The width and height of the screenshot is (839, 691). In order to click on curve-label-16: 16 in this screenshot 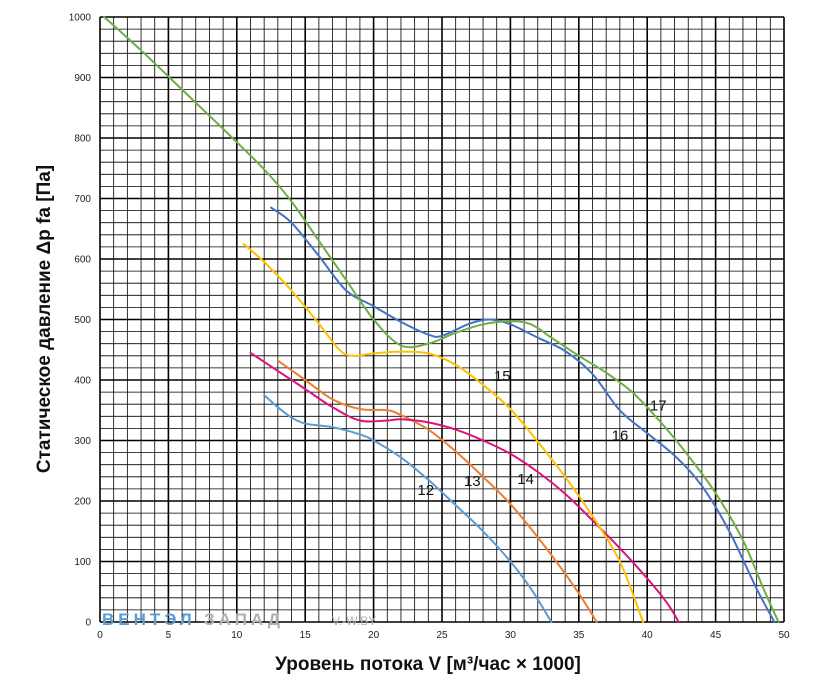, I will do `click(620, 436)`.